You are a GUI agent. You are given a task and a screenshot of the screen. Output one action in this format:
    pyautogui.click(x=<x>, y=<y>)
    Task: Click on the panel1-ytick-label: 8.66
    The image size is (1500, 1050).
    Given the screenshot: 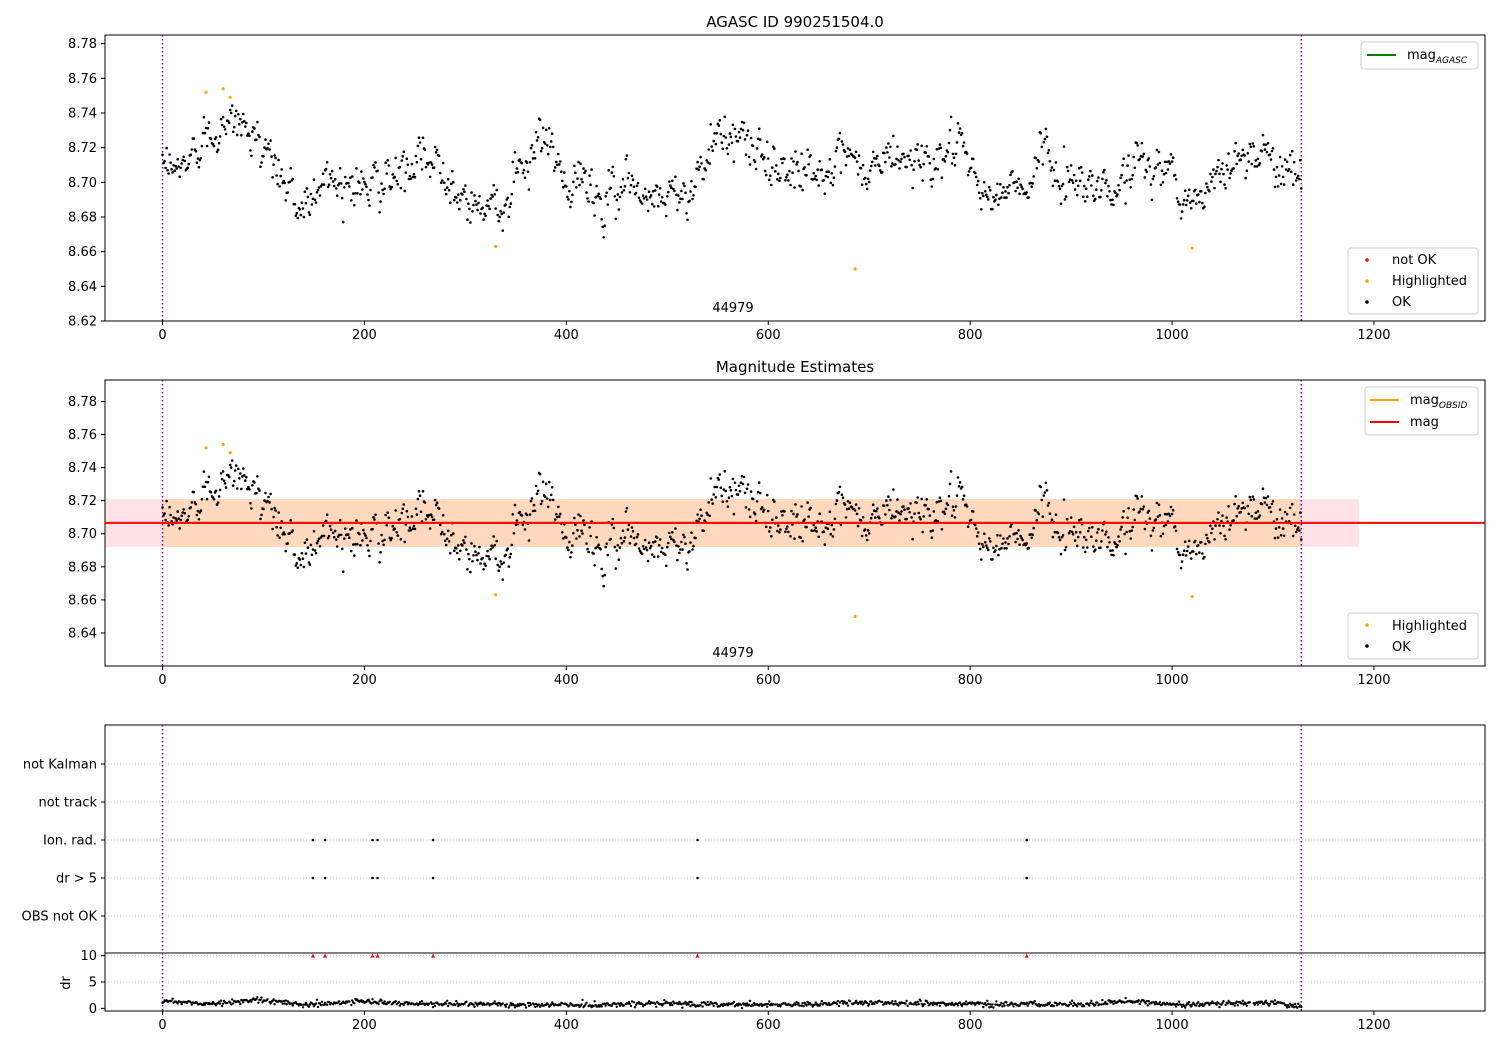 What is the action you would take?
    pyautogui.click(x=82, y=252)
    